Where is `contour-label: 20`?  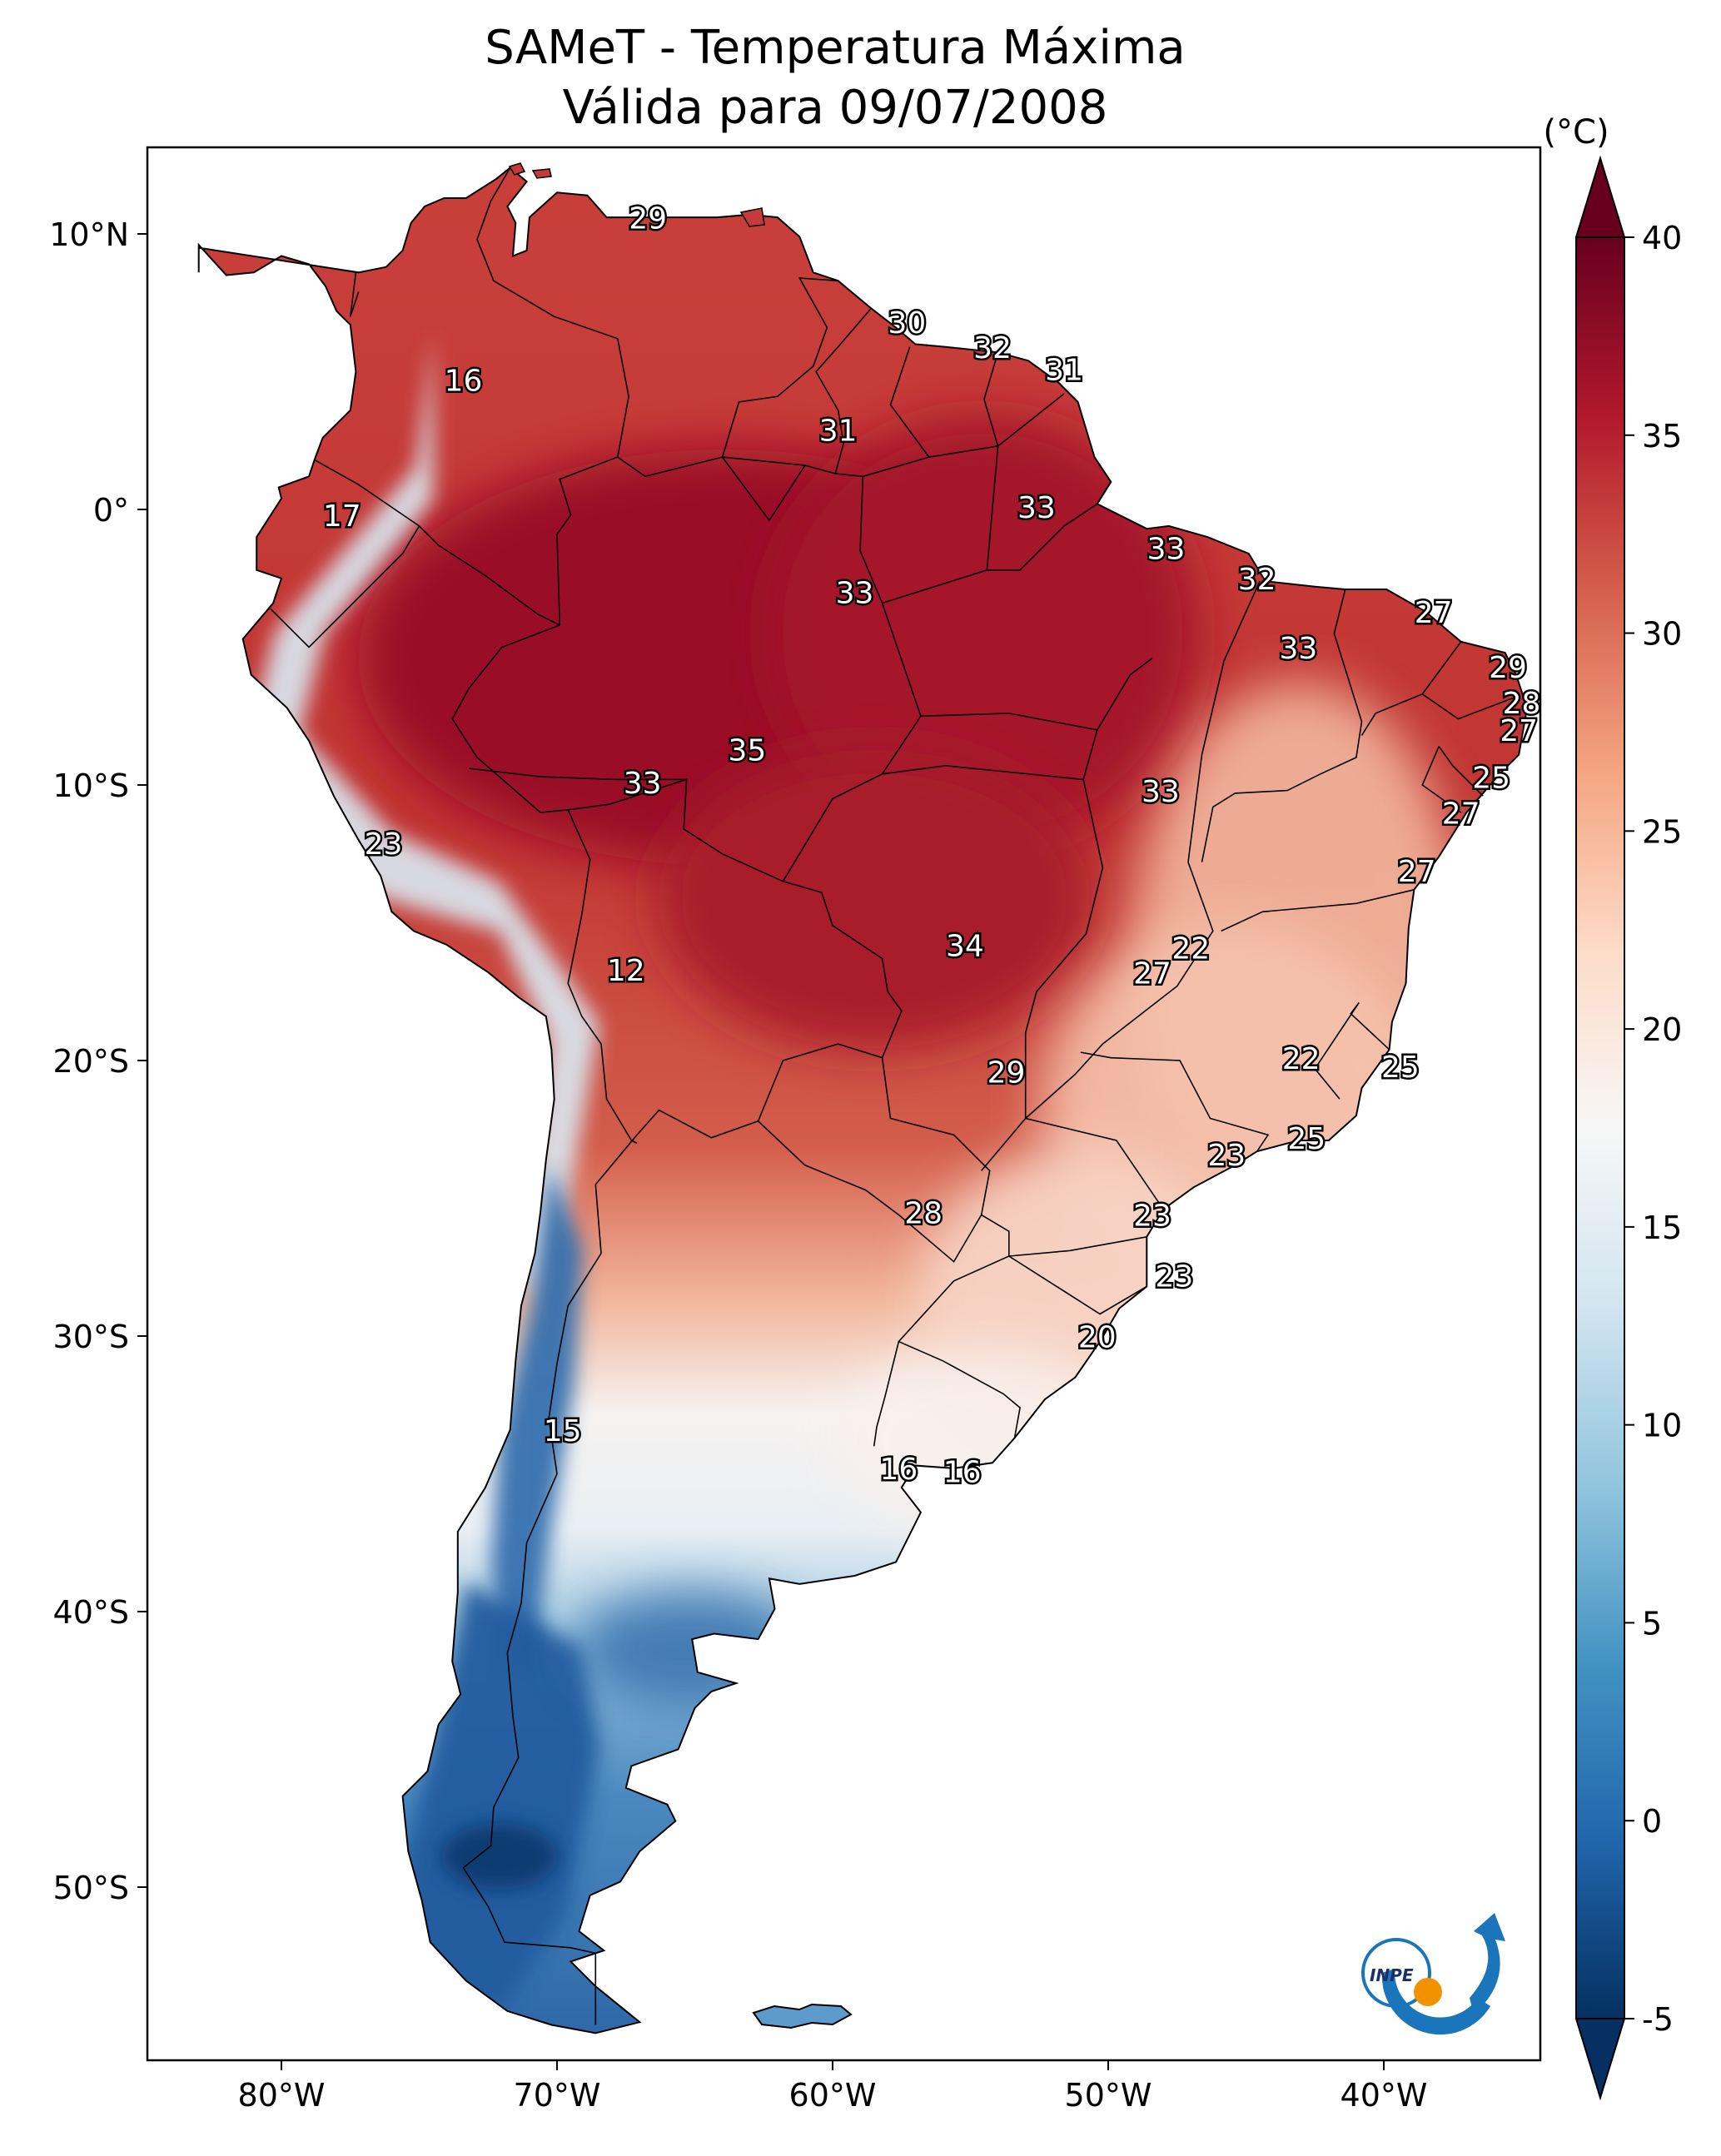 contour-label: 20 is located at coordinates (1098, 1337).